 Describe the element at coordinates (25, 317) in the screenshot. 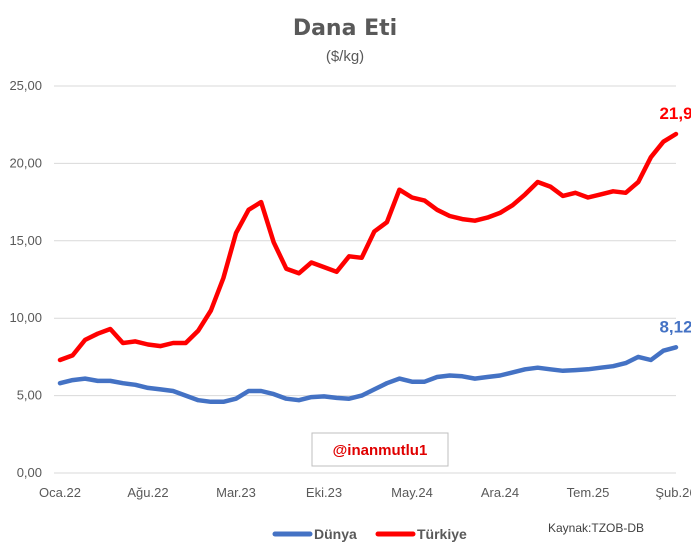

I see `y-tick-label: 10,00` at that location.